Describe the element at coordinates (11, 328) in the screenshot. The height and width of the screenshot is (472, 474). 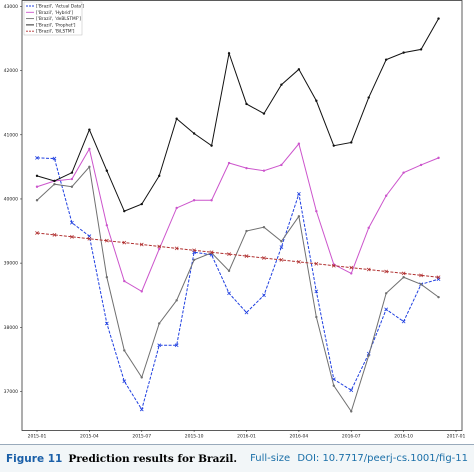
I see `y-tick-label: 38000` at that location.